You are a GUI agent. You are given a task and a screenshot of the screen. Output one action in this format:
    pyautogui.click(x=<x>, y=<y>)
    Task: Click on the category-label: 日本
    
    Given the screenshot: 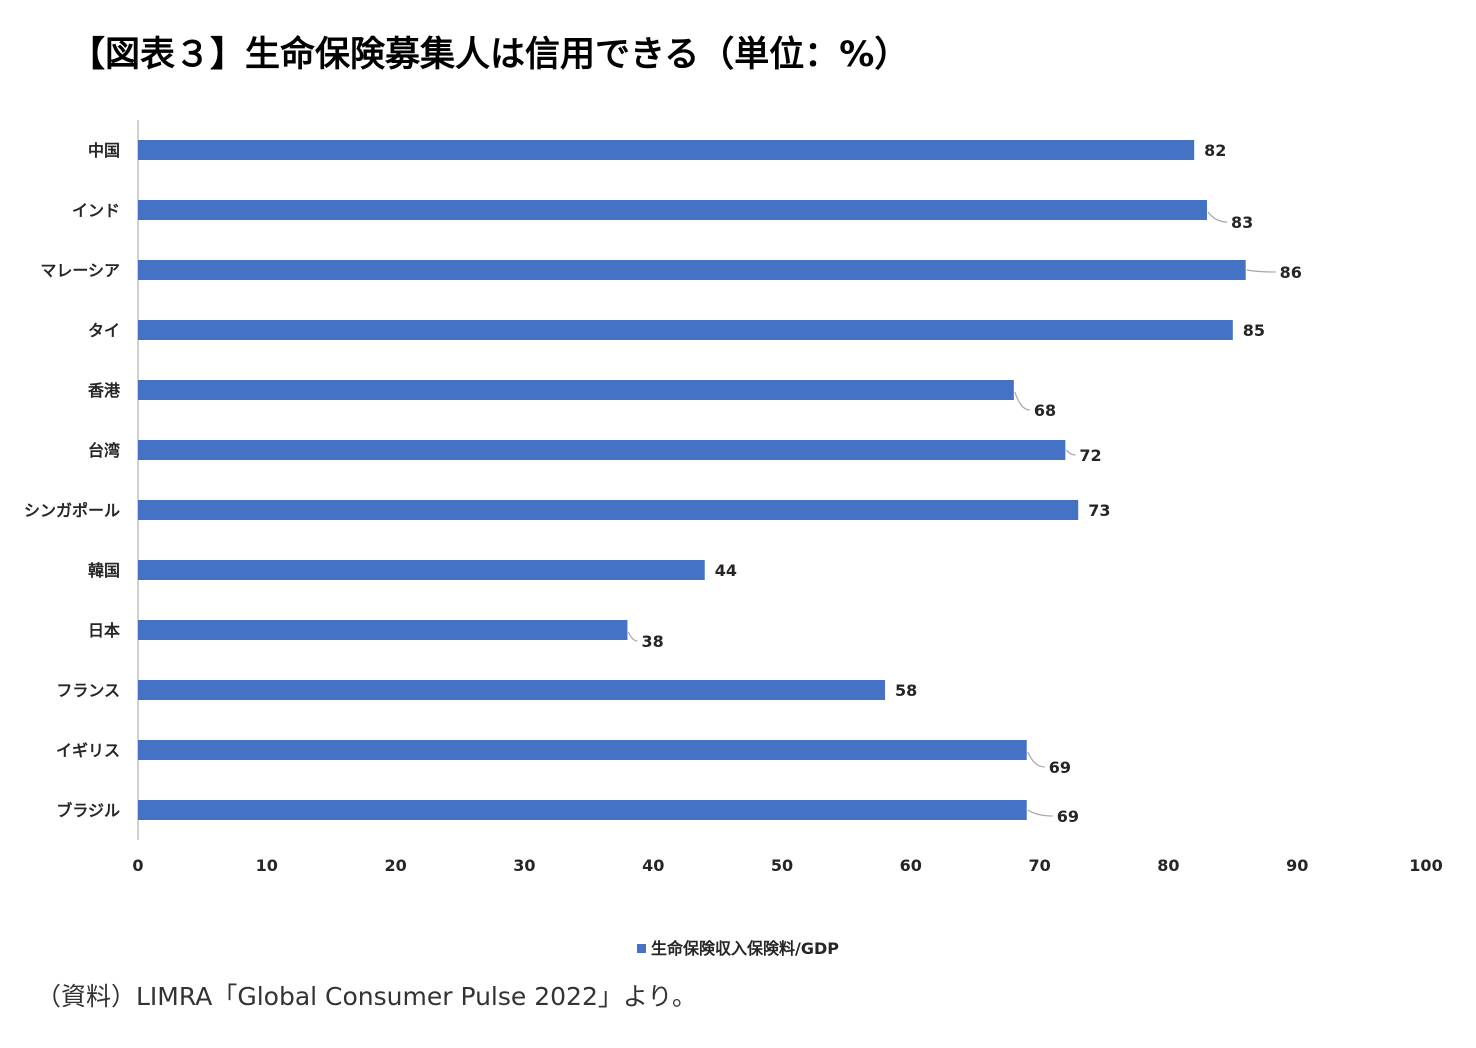 What is the action you would take?
    pyautogui.click(x=104, y=630)
    